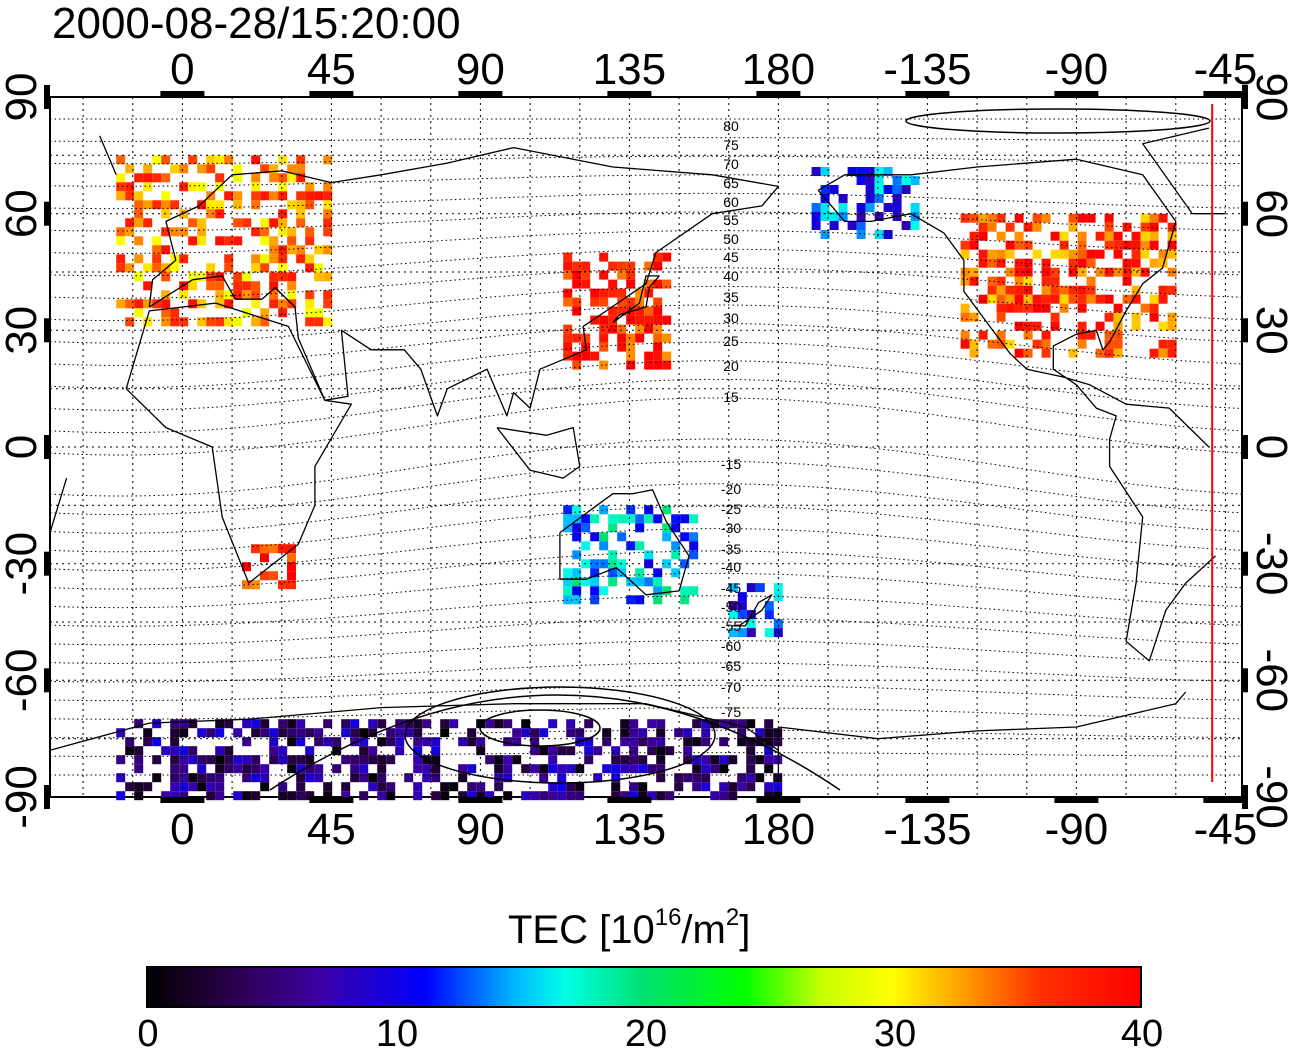 This screenshot has height=1057, width=1292. I want to click on contour-label: -40, so click(731, 567).